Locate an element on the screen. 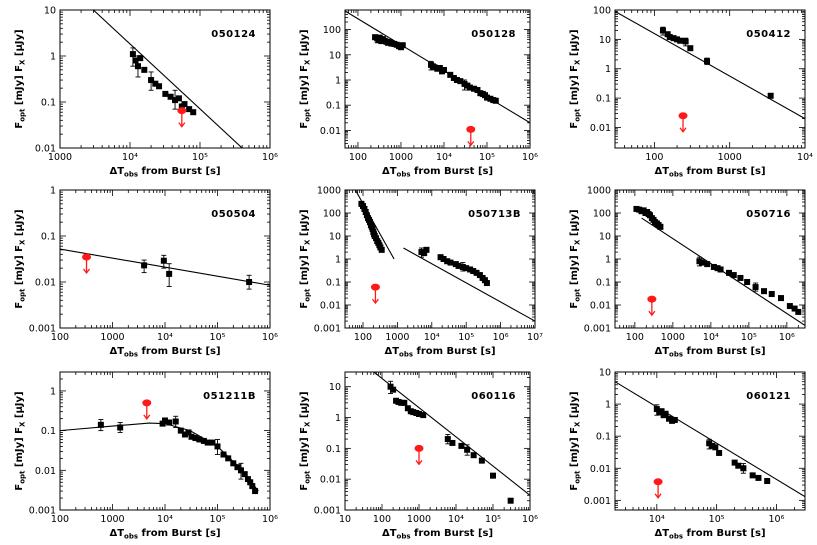 The width and height of the screenshot is (817, 545). x-tick-label: 10⁵ is located at coordinates (749, 337).